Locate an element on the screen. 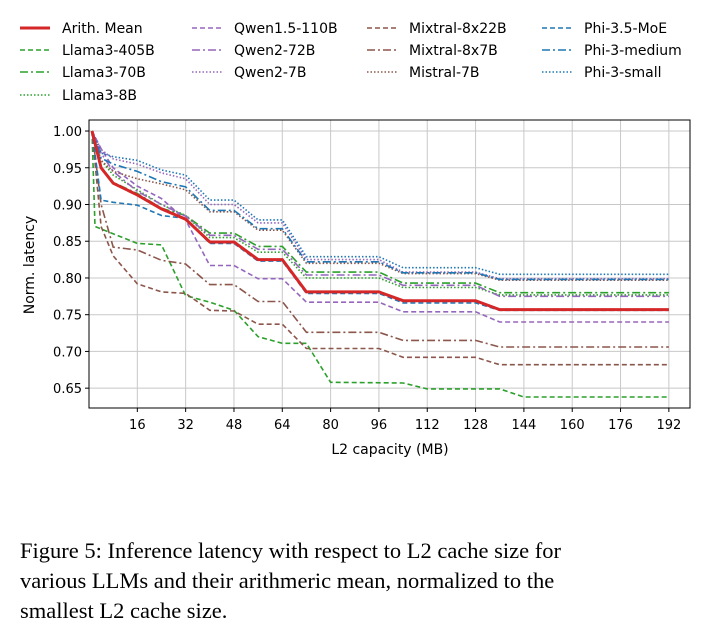  y-tick-label: 0.70 is located at coordinates (67, 352).